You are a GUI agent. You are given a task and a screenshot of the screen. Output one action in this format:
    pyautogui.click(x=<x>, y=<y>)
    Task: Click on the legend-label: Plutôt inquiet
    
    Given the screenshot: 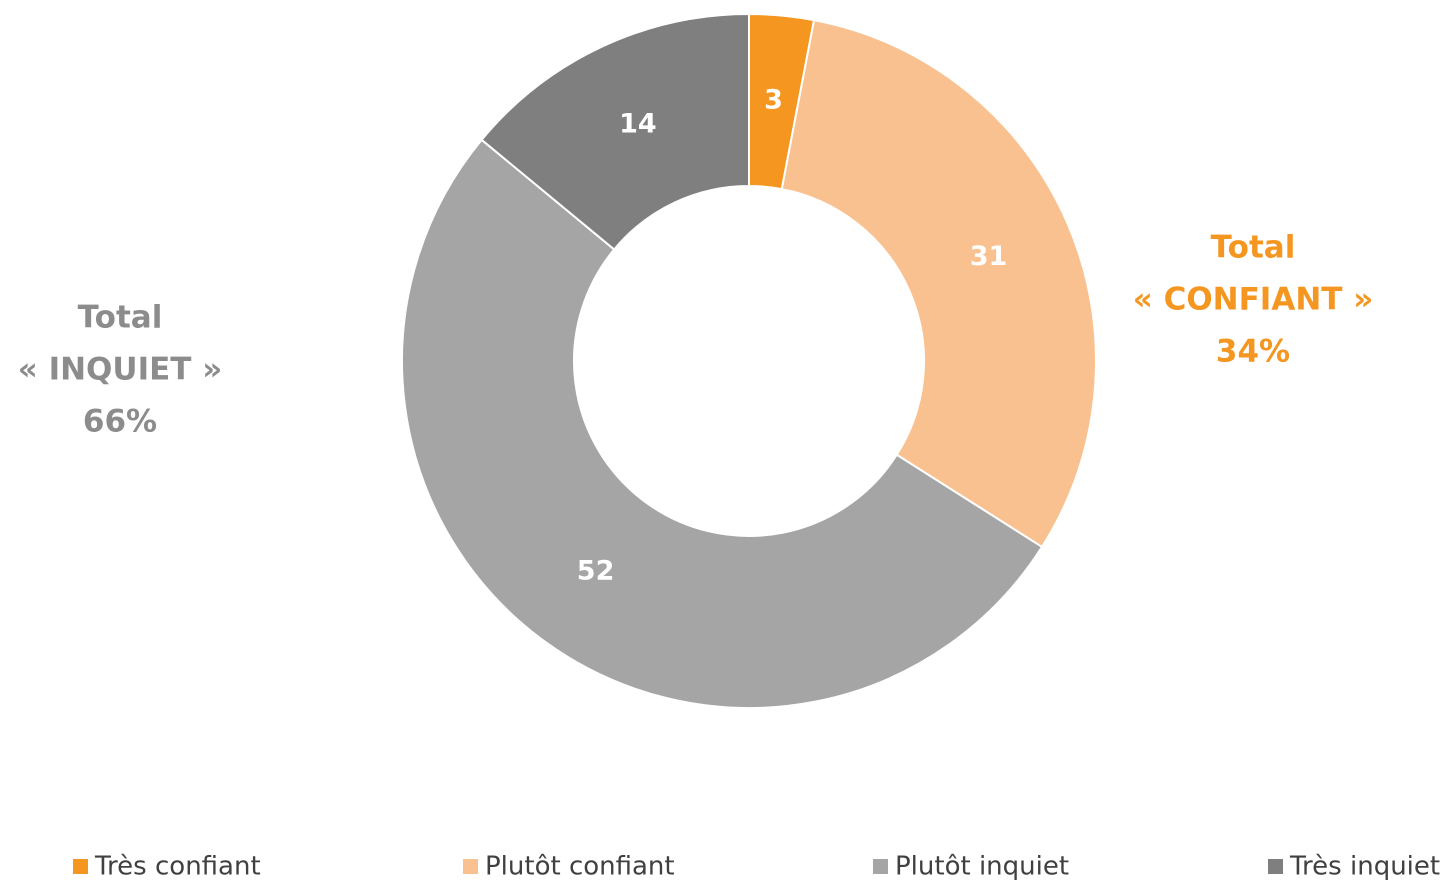 What is the action you would take?
    pyautogui.click(x=982, y=867)
    